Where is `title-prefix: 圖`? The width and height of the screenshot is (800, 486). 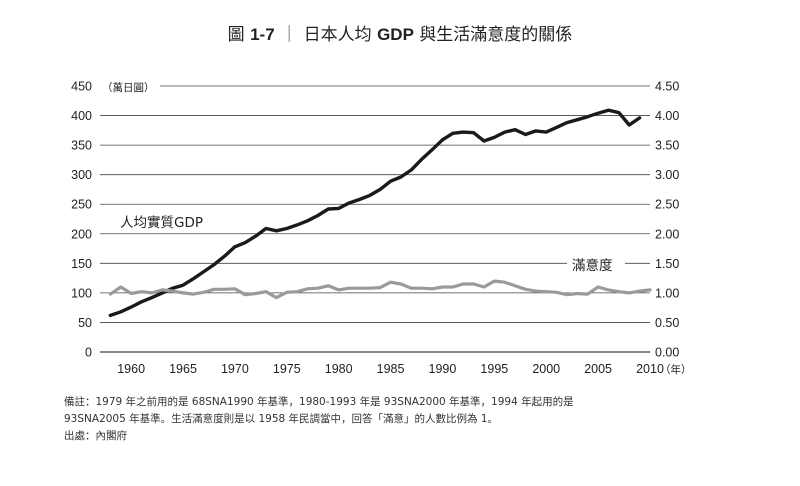
title-prefix: 圖 is located at coordinates (236, 35).